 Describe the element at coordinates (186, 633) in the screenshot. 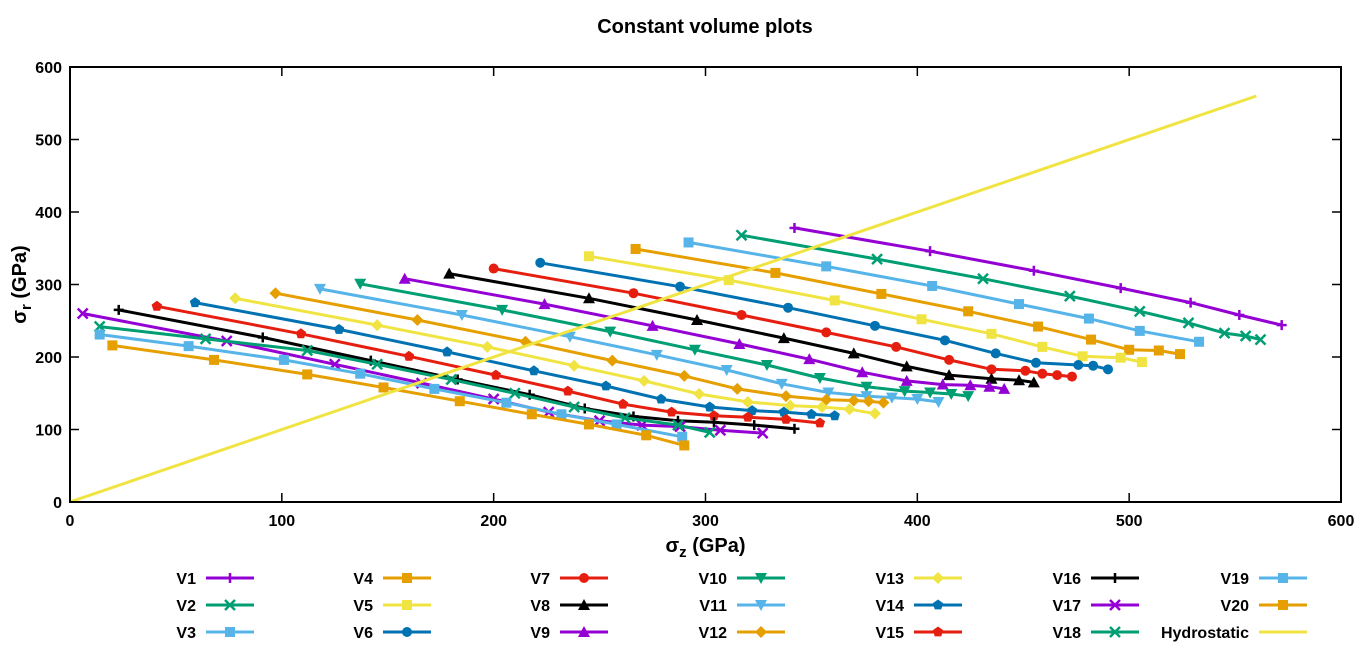

I see `legend-label-v3: V3` at that location.